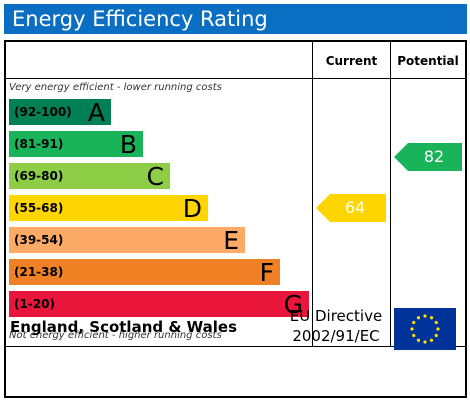 Image resolution: width=470 pixels, height=404 pixels. I want to click on band-e: (39-54) E, so click(127, 240).